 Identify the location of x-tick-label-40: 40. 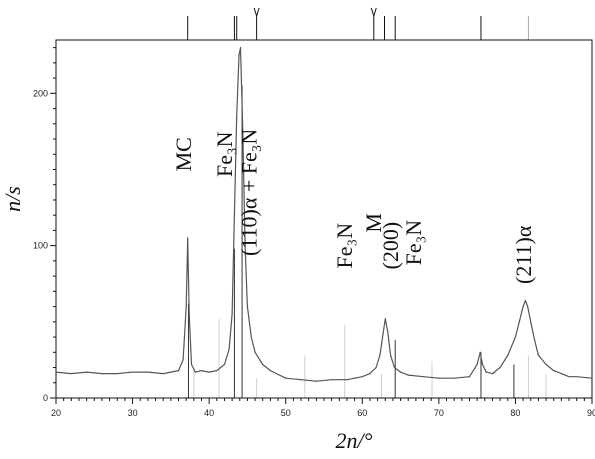
(209, 413).